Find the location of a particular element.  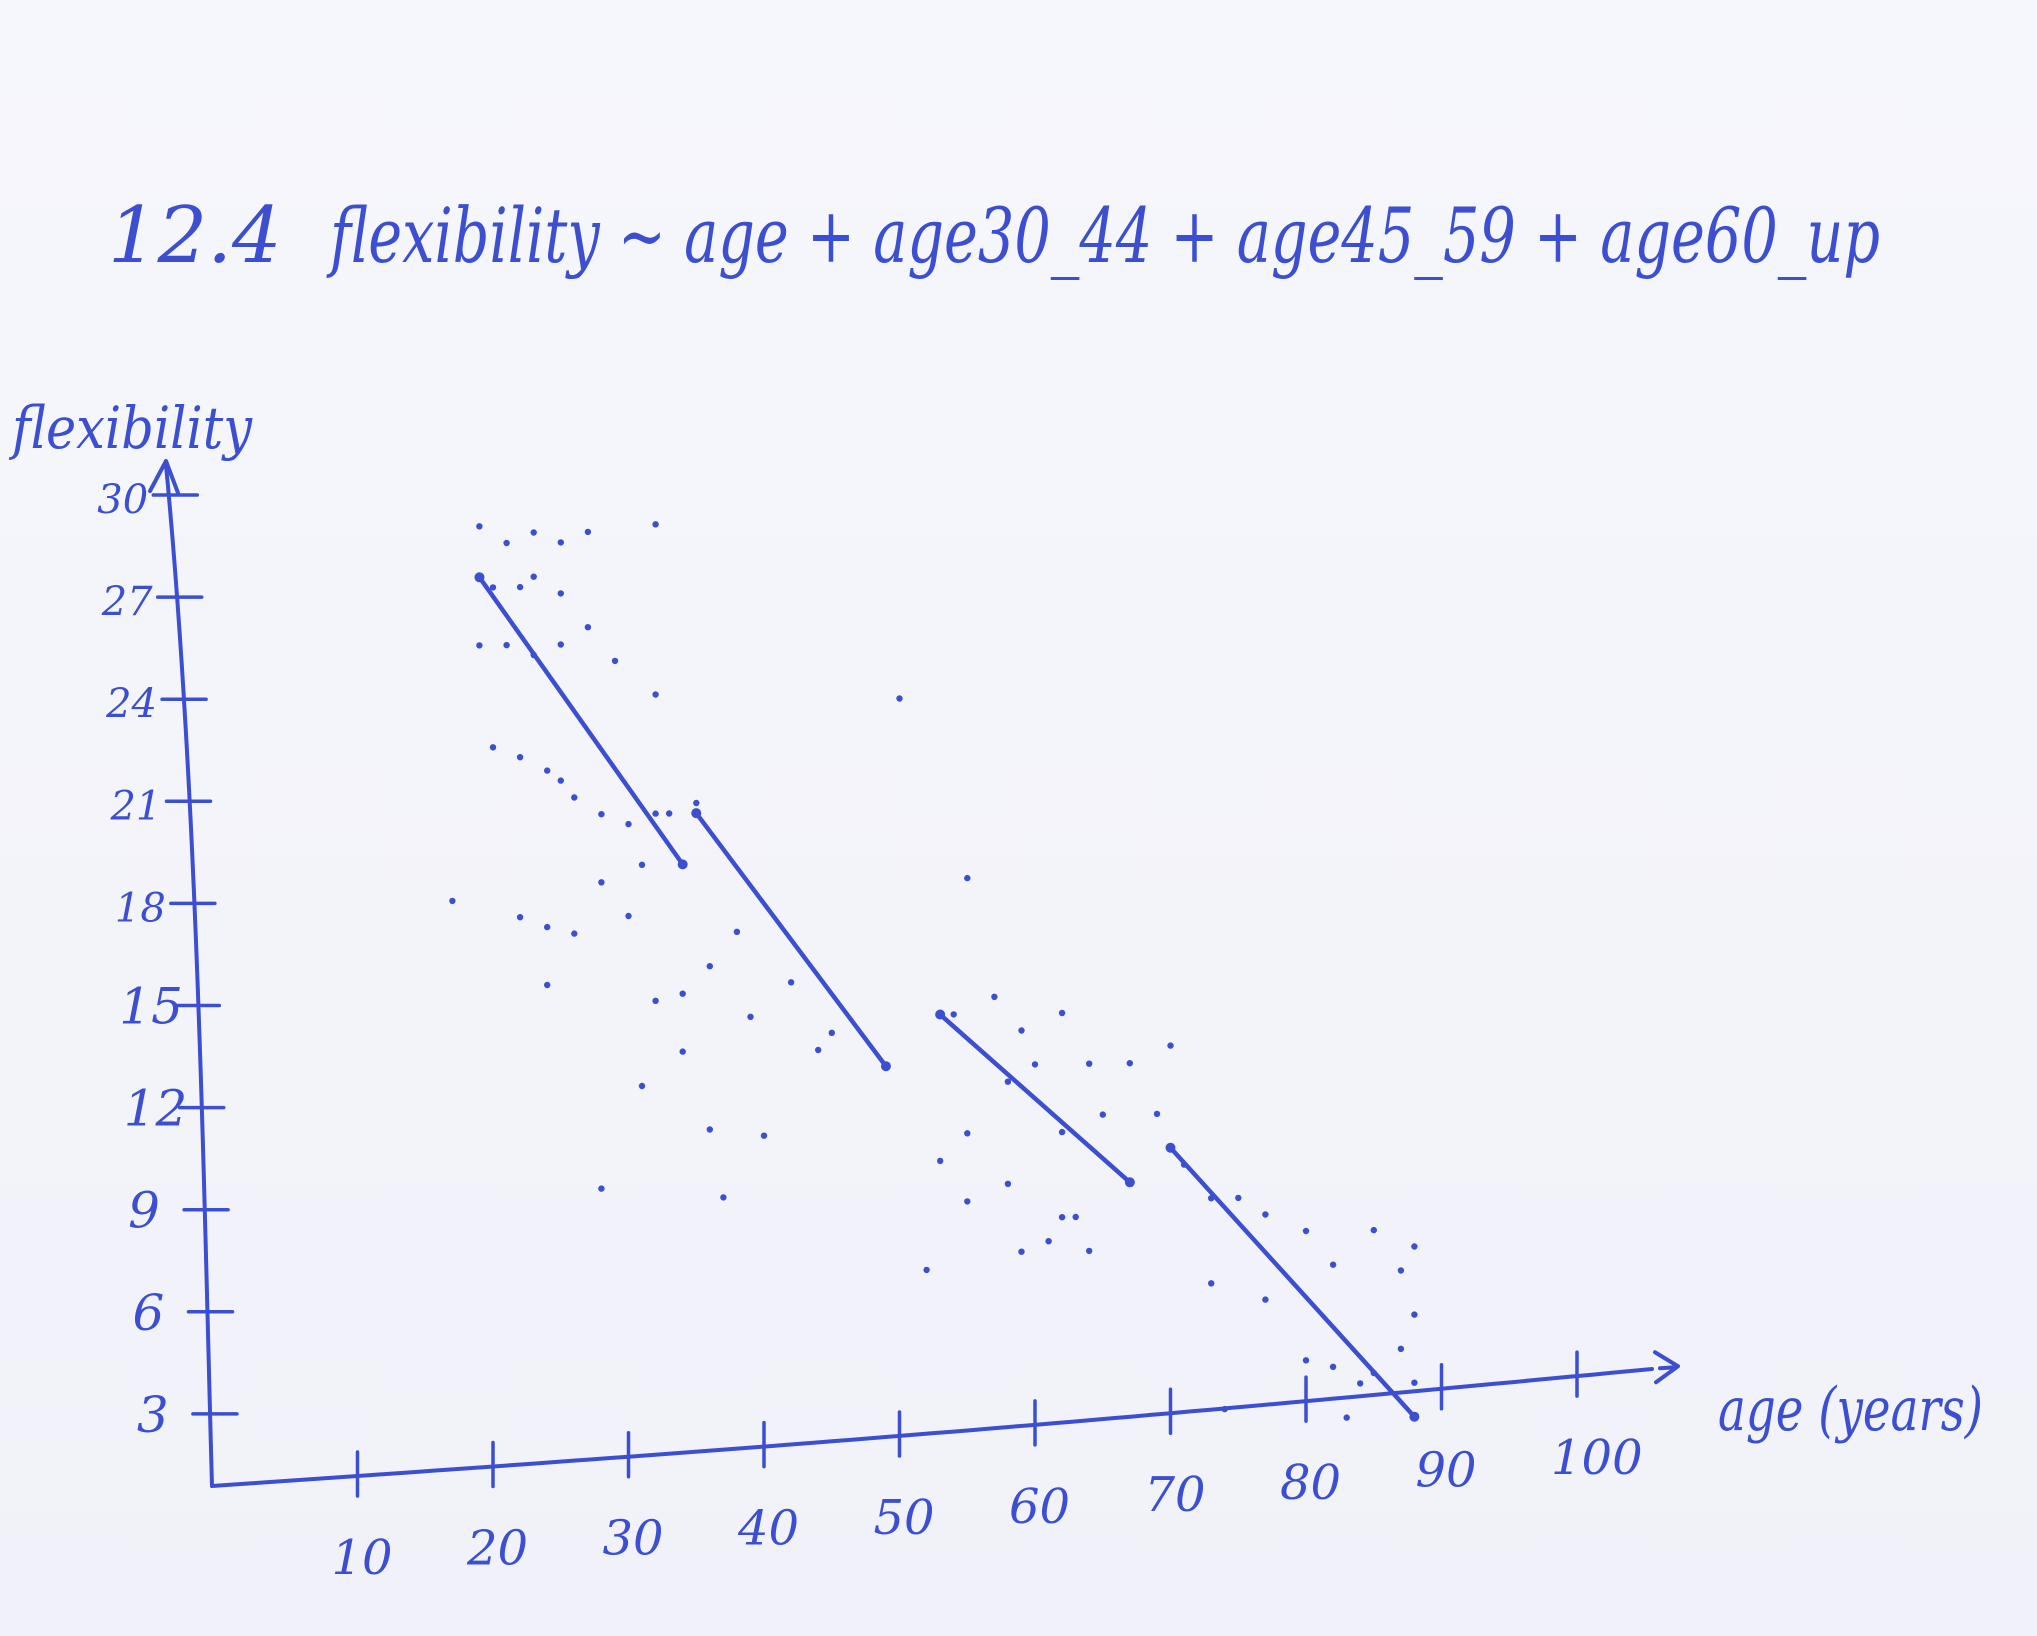

heading-number: 12.4 is located at coordinates (195, 236).